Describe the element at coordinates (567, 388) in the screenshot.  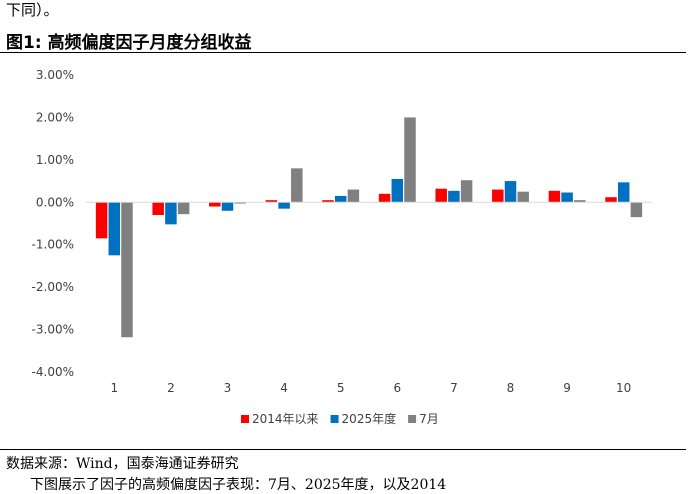
I see `x-tick-label: 9` at that location.